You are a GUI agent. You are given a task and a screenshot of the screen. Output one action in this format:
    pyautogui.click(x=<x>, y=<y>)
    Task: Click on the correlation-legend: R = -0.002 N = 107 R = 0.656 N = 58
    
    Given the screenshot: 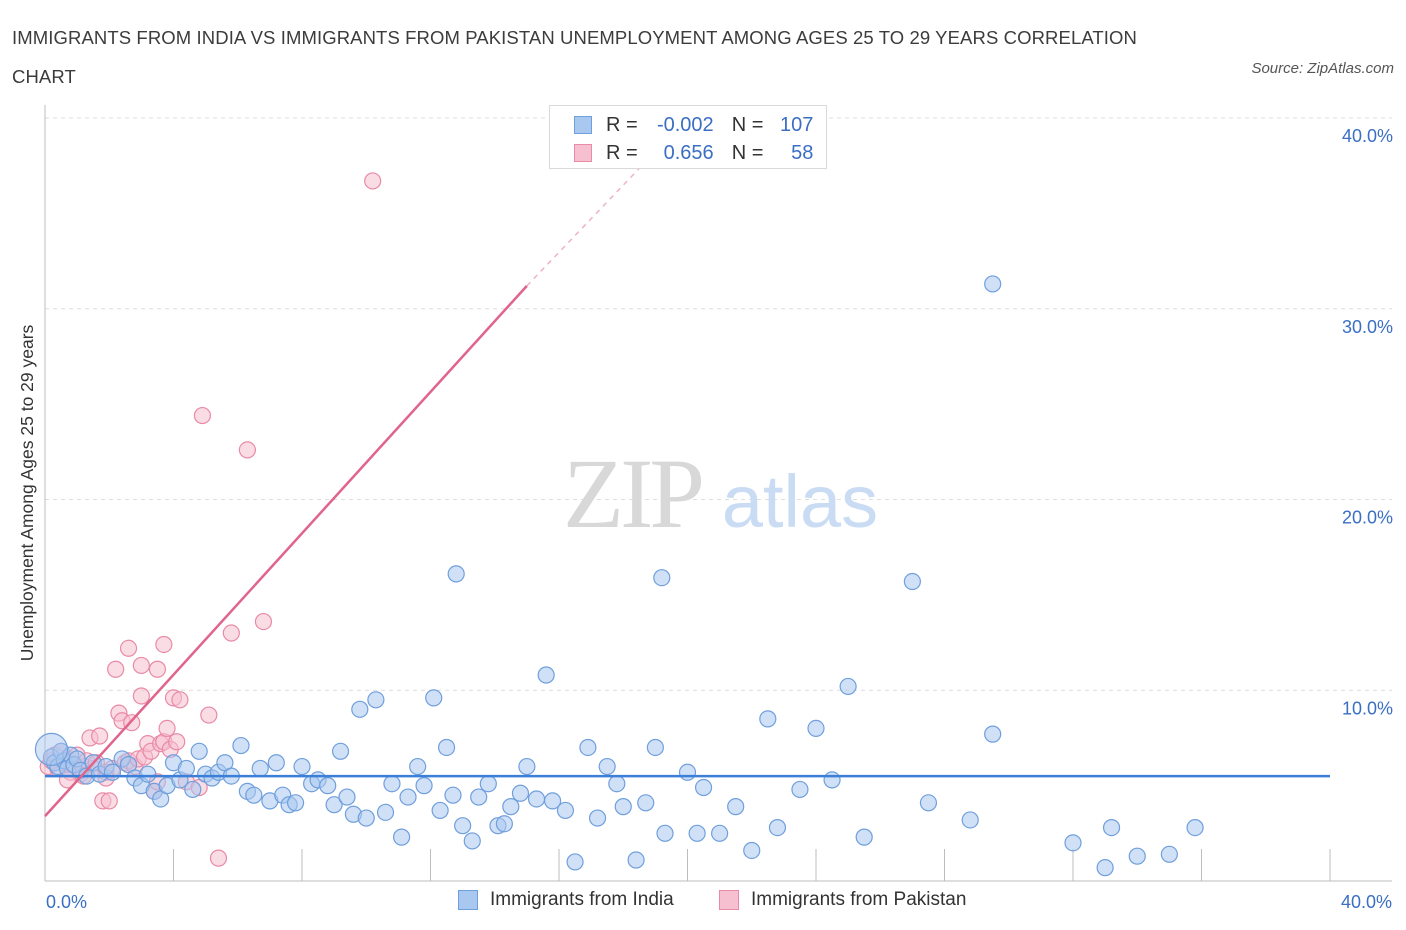 What is the action you would take?
    pyautogui.click(x=688, y=137)
    